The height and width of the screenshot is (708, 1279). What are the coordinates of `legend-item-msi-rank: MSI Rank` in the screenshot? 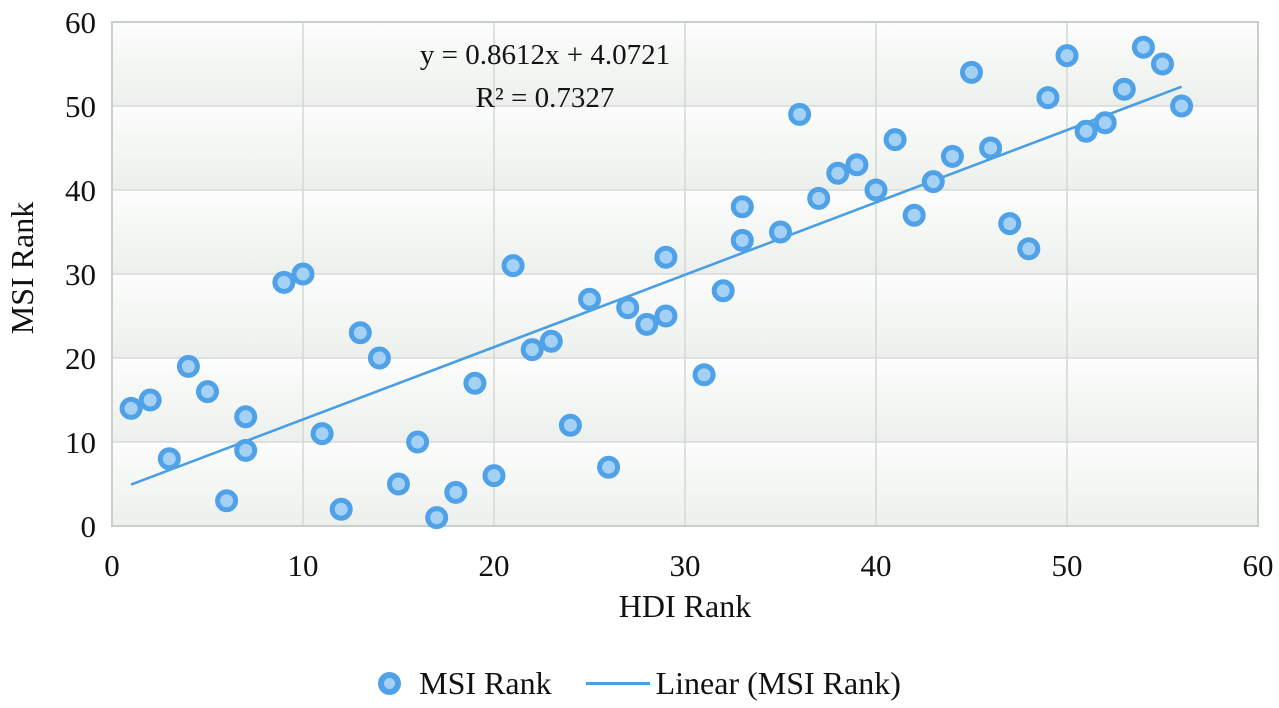 It's located at (465, 683).